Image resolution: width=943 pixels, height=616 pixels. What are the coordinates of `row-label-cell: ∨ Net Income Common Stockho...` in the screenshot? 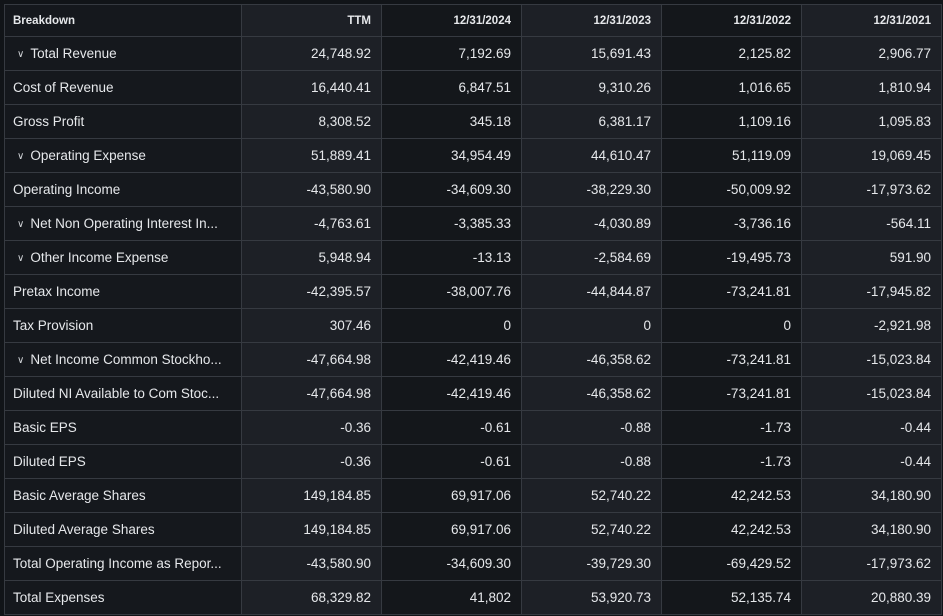 It's located at (123, 359).